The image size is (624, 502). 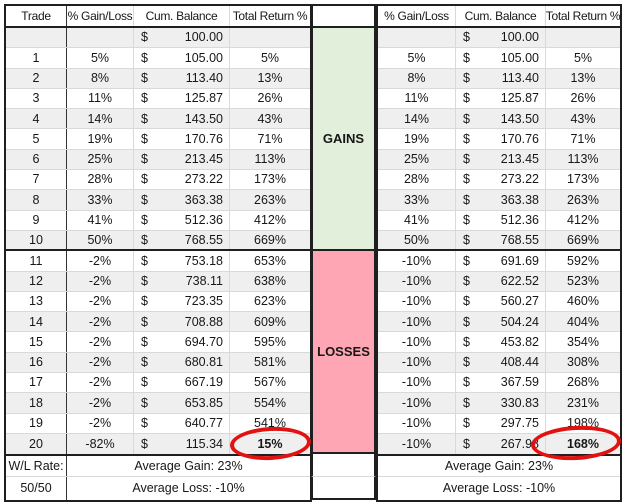 What do you see at coordinates (36, 322) in the screenshot?
I see `trade-cell: 14` at bounding box center [36, 322].